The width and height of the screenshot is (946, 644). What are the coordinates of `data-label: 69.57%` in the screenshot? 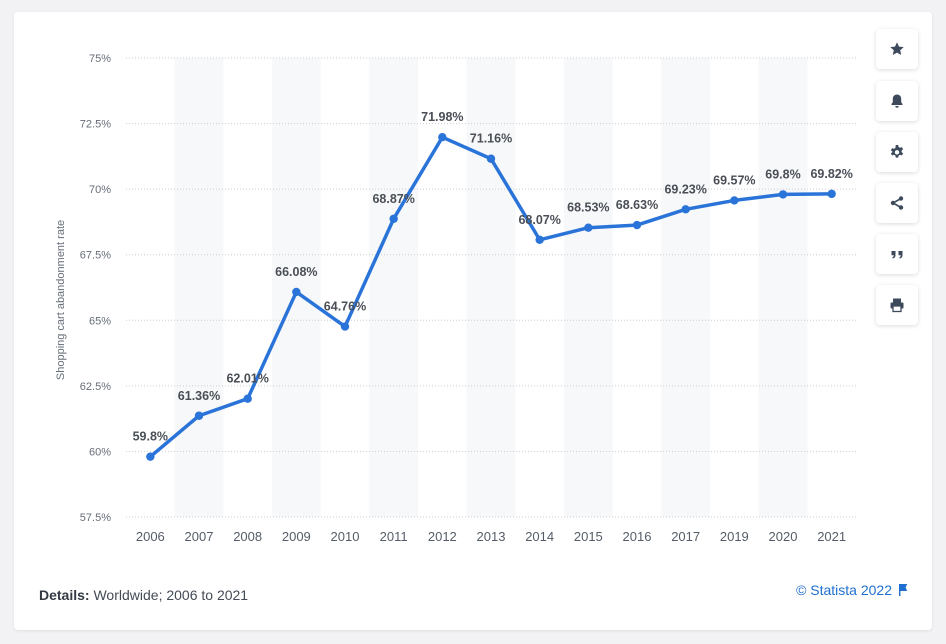 It's located at (734, 180).